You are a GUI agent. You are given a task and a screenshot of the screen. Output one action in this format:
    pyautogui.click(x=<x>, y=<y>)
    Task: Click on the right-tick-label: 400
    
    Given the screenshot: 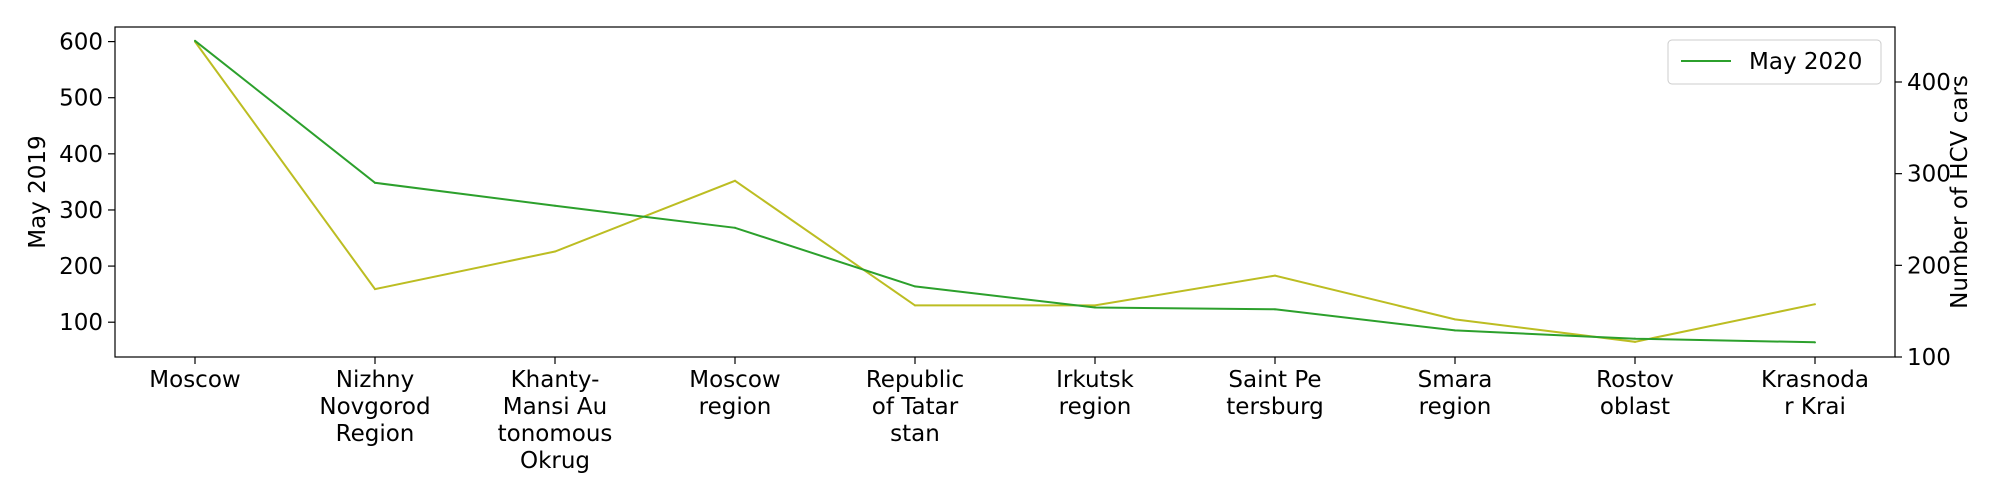 What is the action you would take?
    pyautogui.click(x=1929, y=83)
    